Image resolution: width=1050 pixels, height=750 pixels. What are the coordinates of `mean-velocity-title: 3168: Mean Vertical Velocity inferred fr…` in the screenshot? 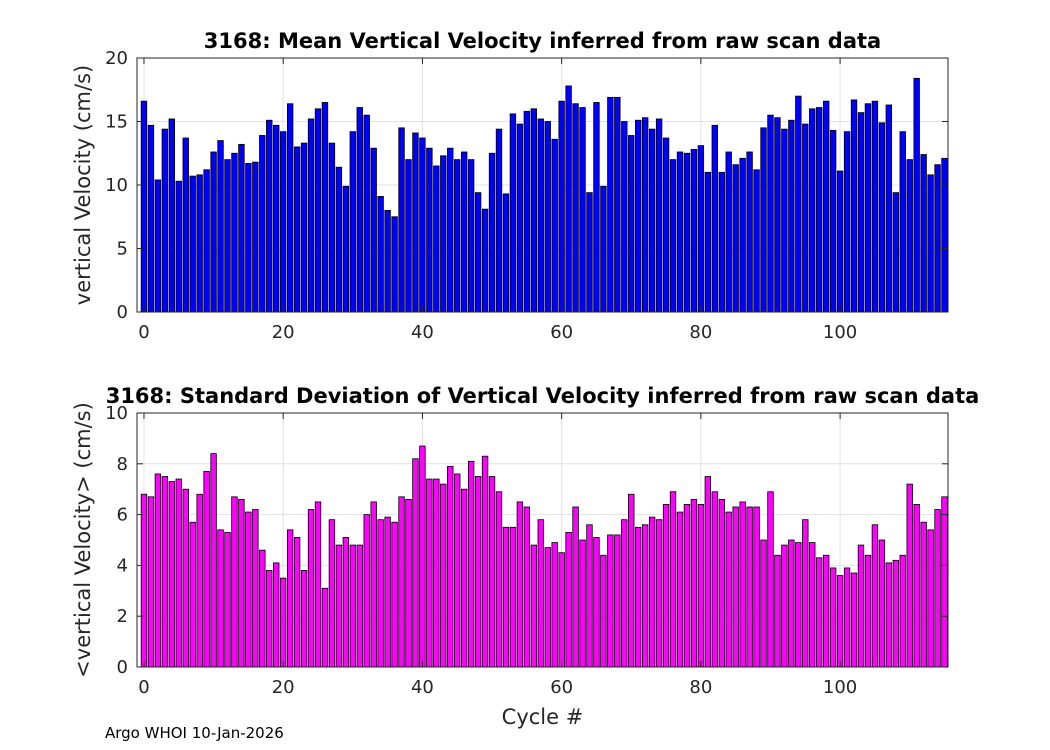 It's located at (542, 41).